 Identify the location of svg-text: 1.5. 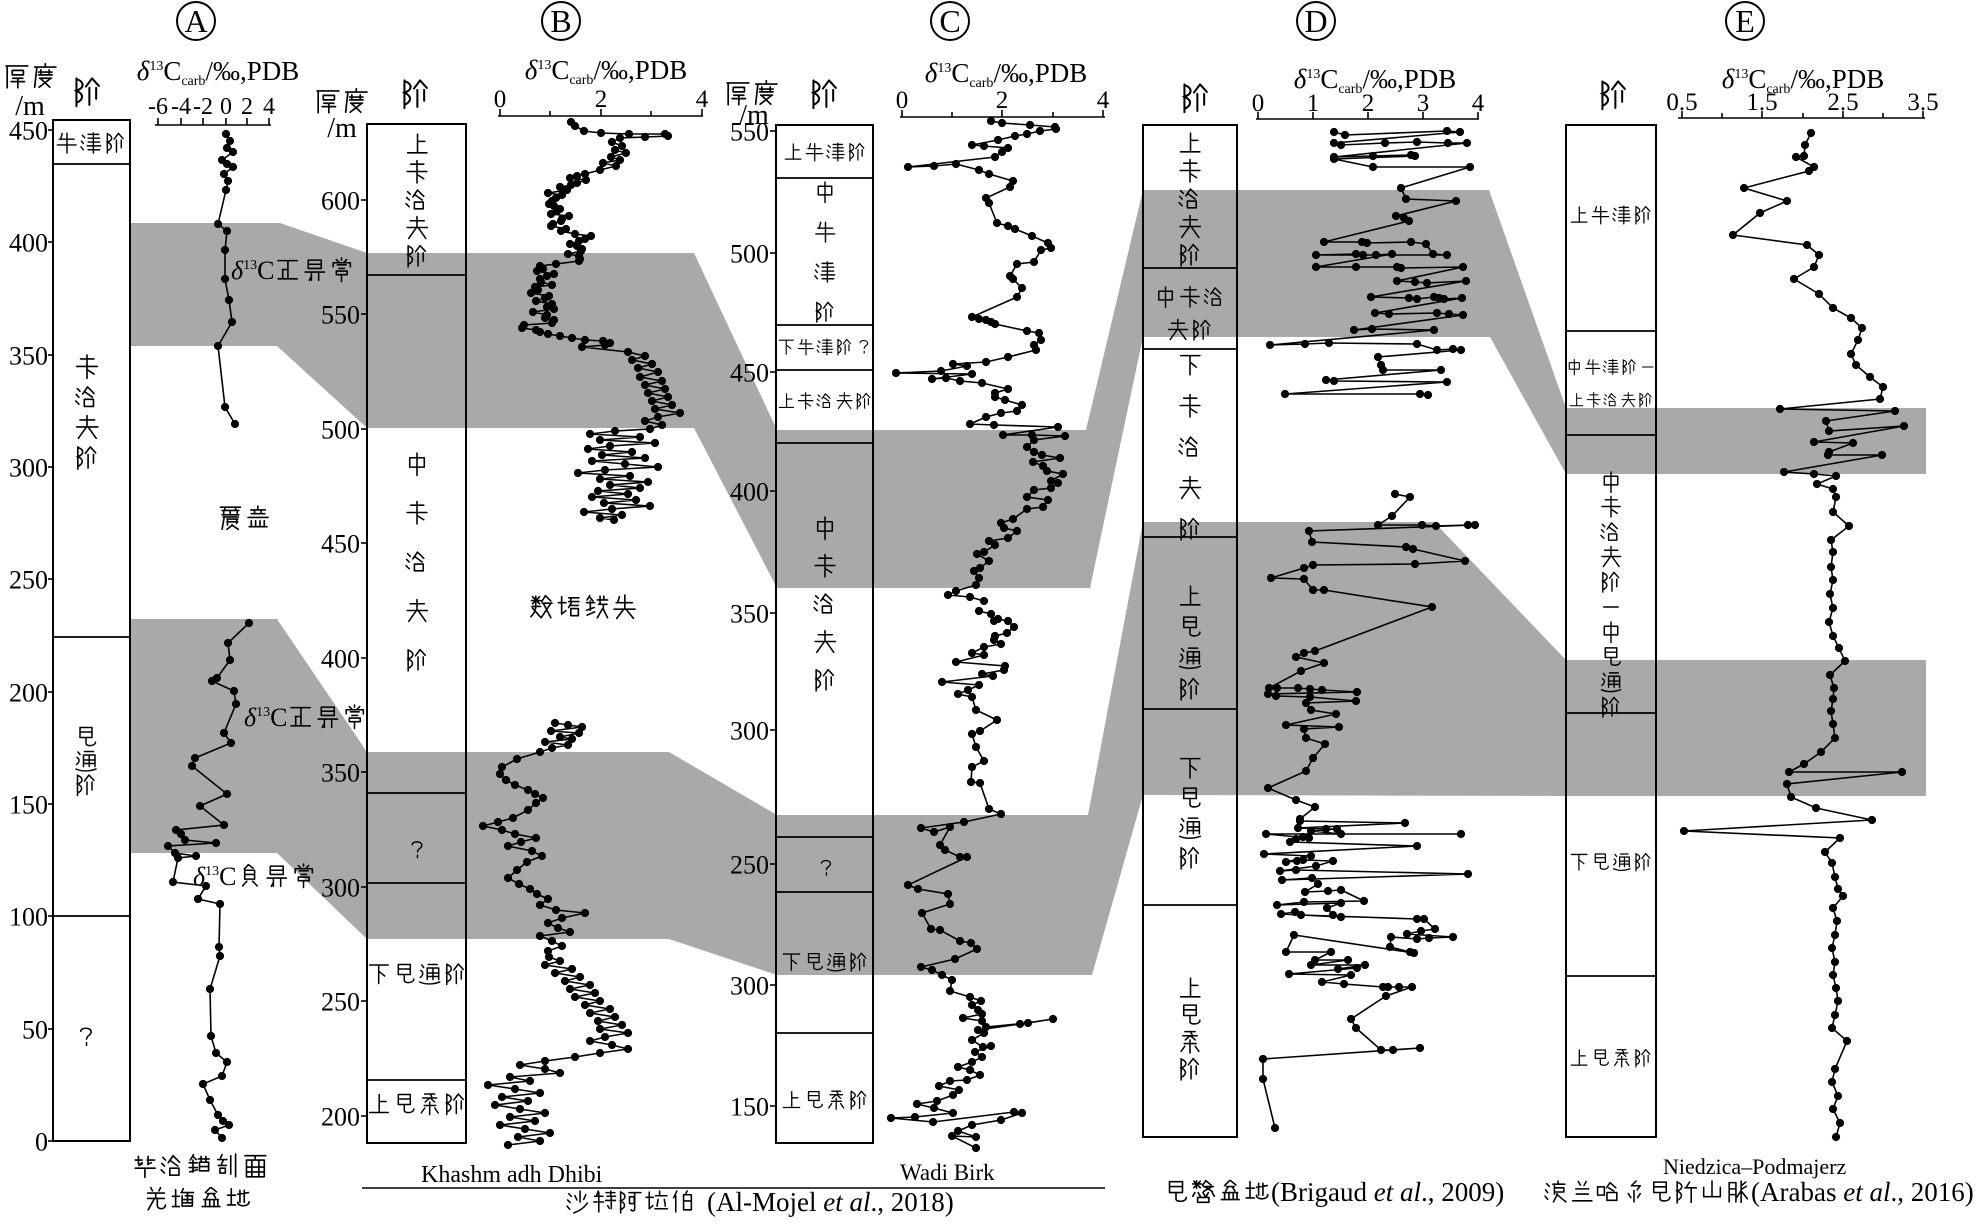
(1761, 102).